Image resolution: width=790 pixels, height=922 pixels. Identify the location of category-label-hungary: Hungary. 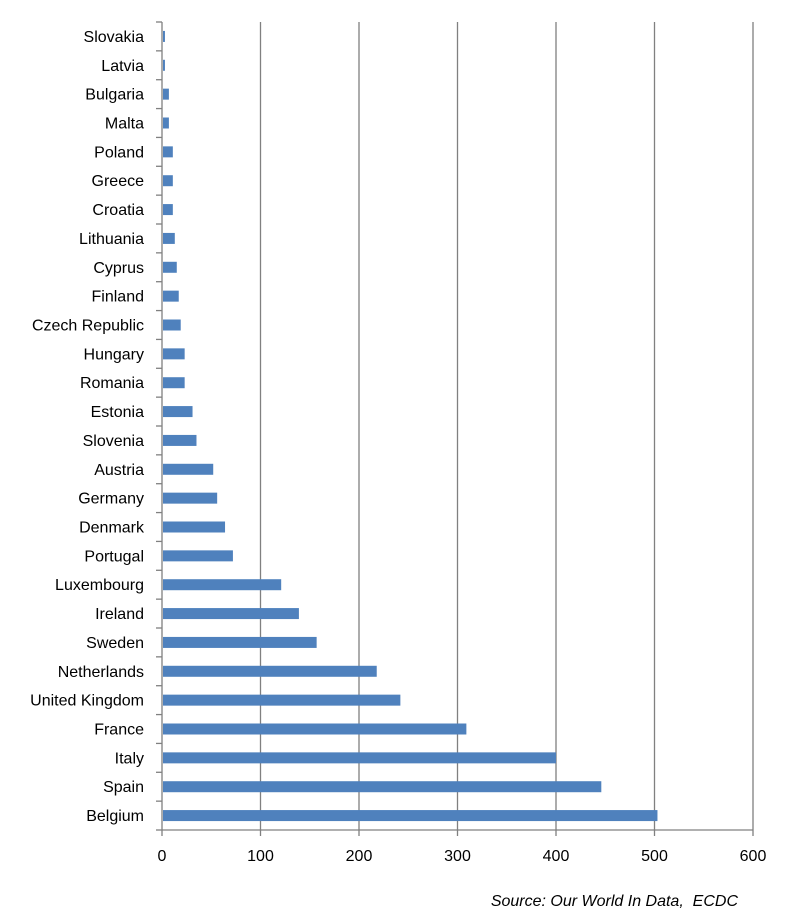
(114, 354).